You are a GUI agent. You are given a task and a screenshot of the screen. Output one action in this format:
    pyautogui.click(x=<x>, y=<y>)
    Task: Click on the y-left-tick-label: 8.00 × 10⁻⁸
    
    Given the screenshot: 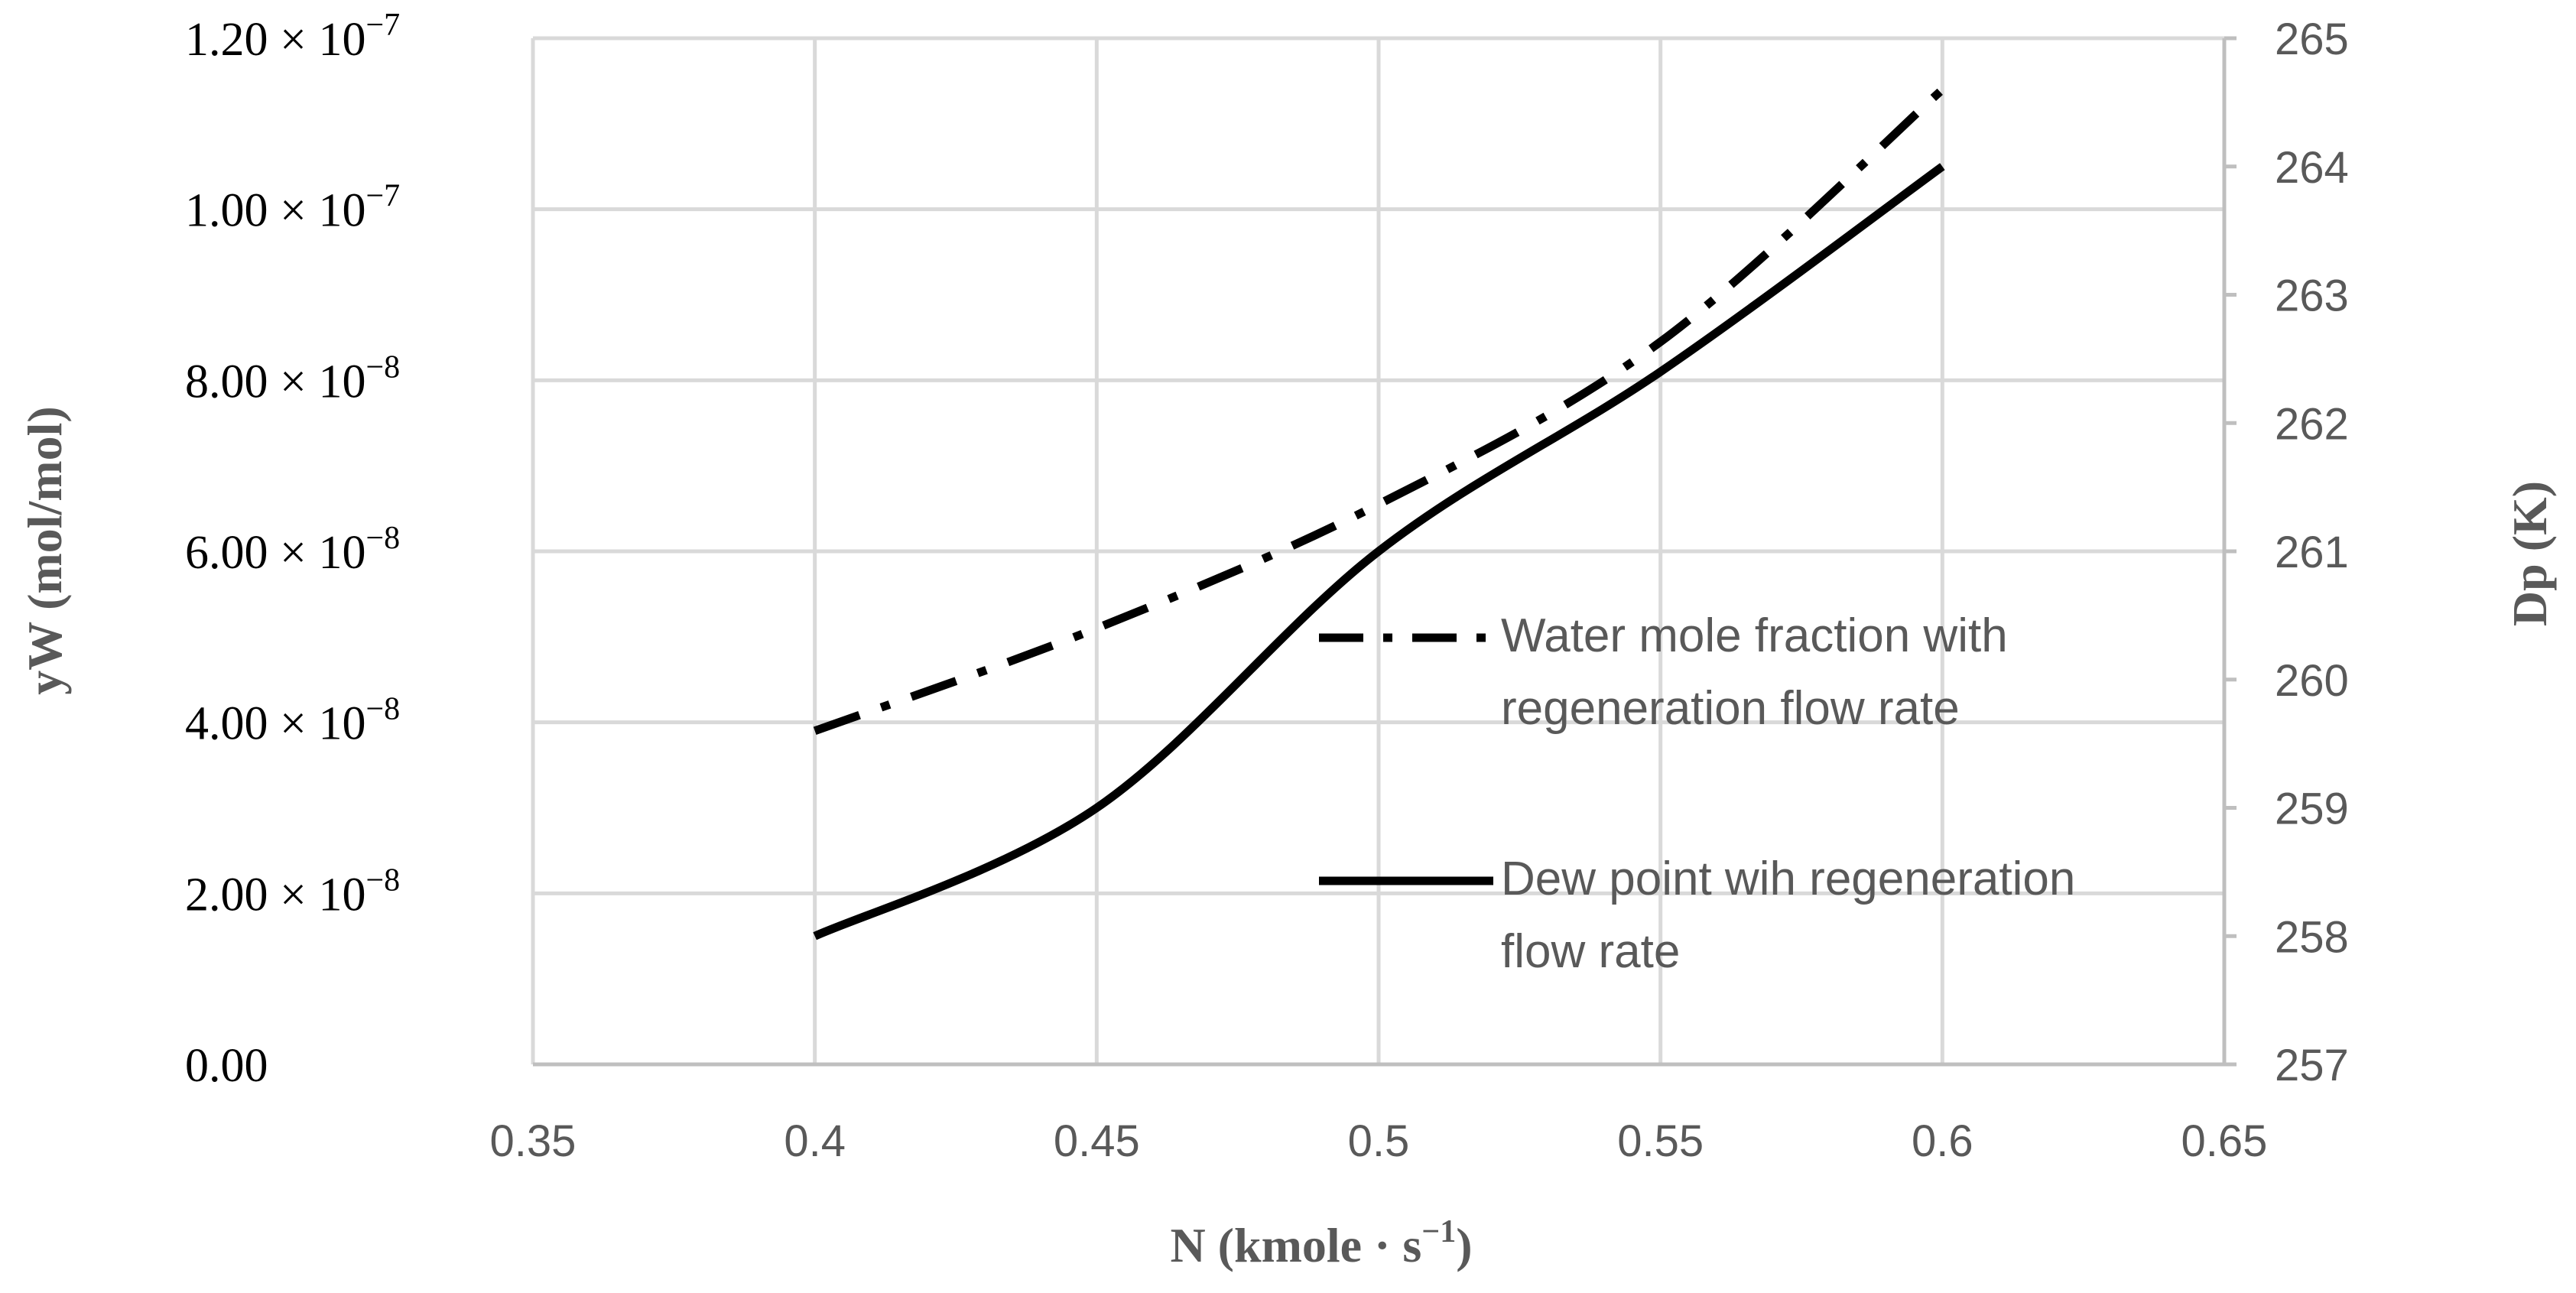 What is the action you would take?
    pyautogui.click(x=293, y=378)
    